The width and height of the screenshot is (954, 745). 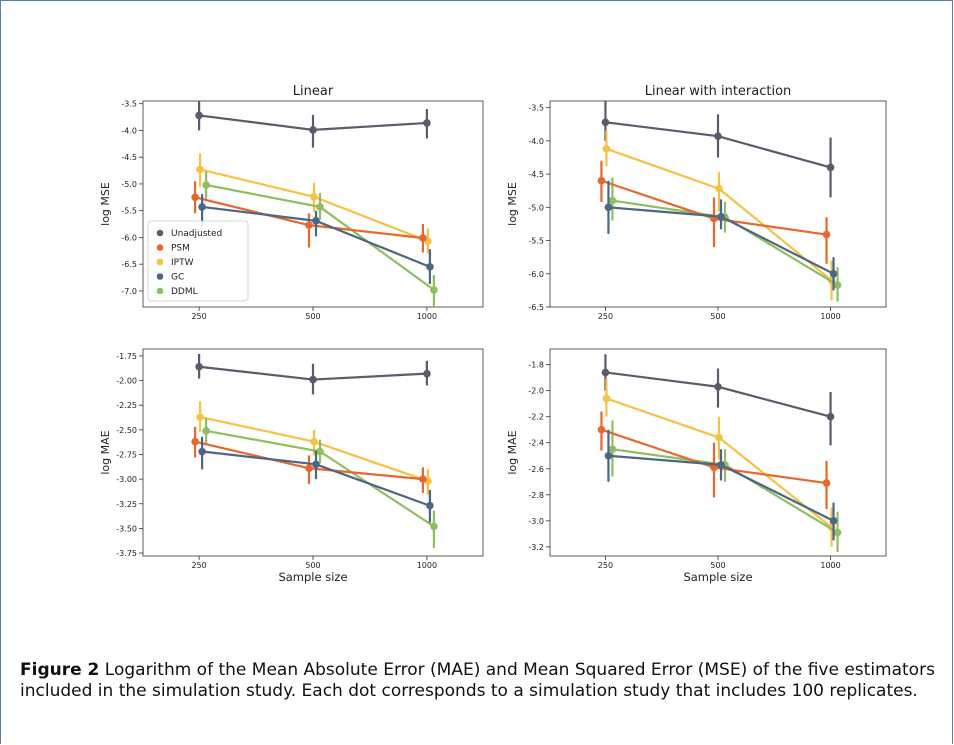 I want to click on y-tick-label: -6.5, so click(x=129, y=264).